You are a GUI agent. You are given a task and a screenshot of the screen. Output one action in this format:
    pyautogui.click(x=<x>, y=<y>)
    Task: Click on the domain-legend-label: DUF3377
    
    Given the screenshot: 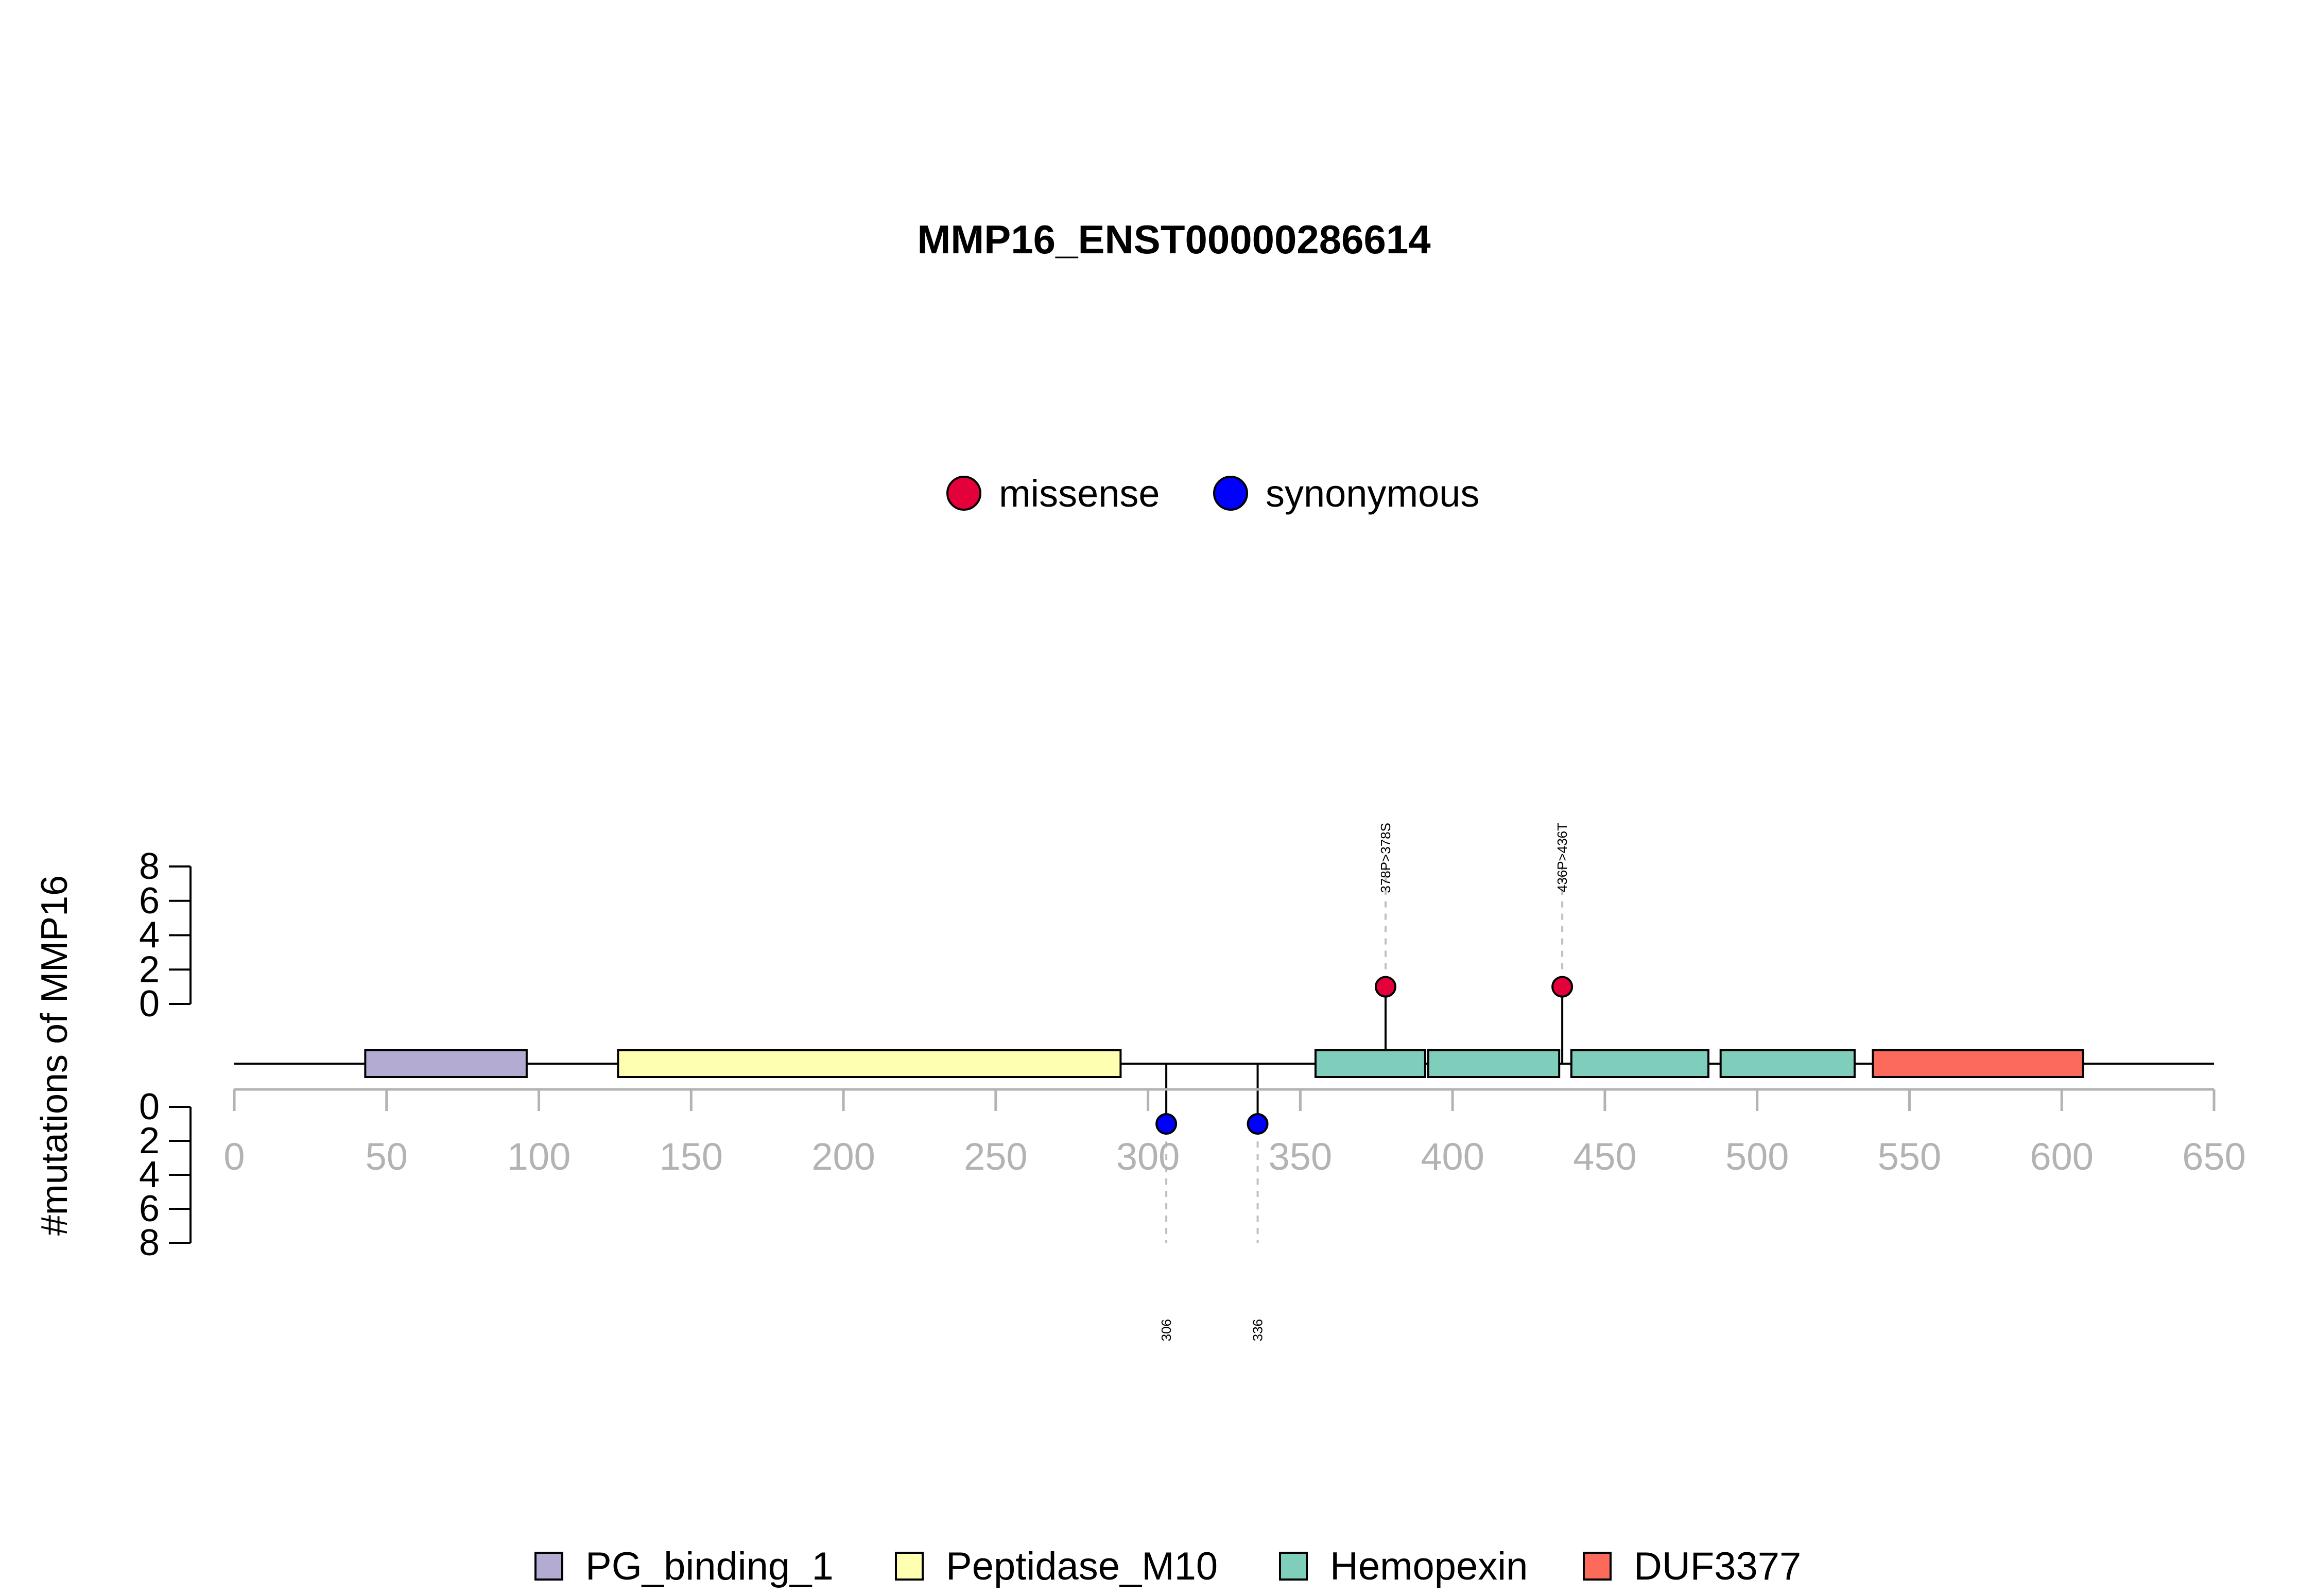 What is the action you would take?
    pyautogui.click(x=1717, y=1566)
    